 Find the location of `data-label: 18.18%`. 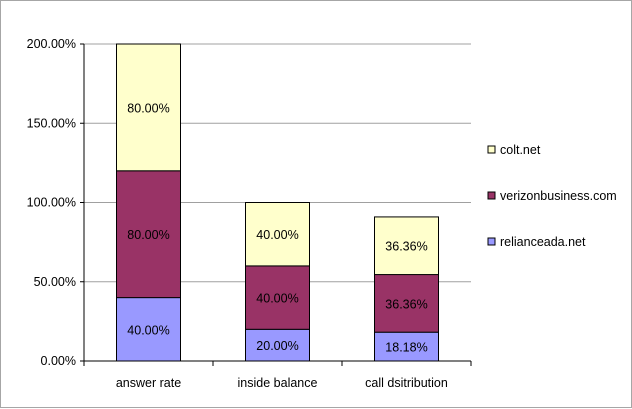

data-label: 18.18% is located at coordinates (406, 348).